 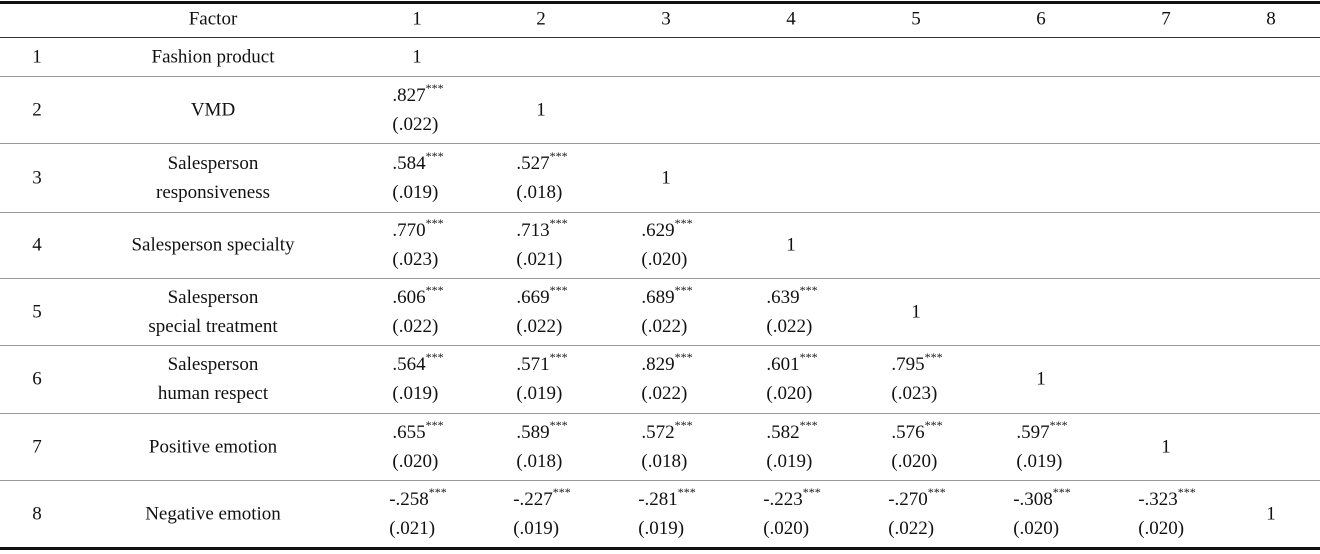 What do you see at coordinates (541, 297) in the screenshot?
I see `estimate: .669***` at bounding box center [541, 297].